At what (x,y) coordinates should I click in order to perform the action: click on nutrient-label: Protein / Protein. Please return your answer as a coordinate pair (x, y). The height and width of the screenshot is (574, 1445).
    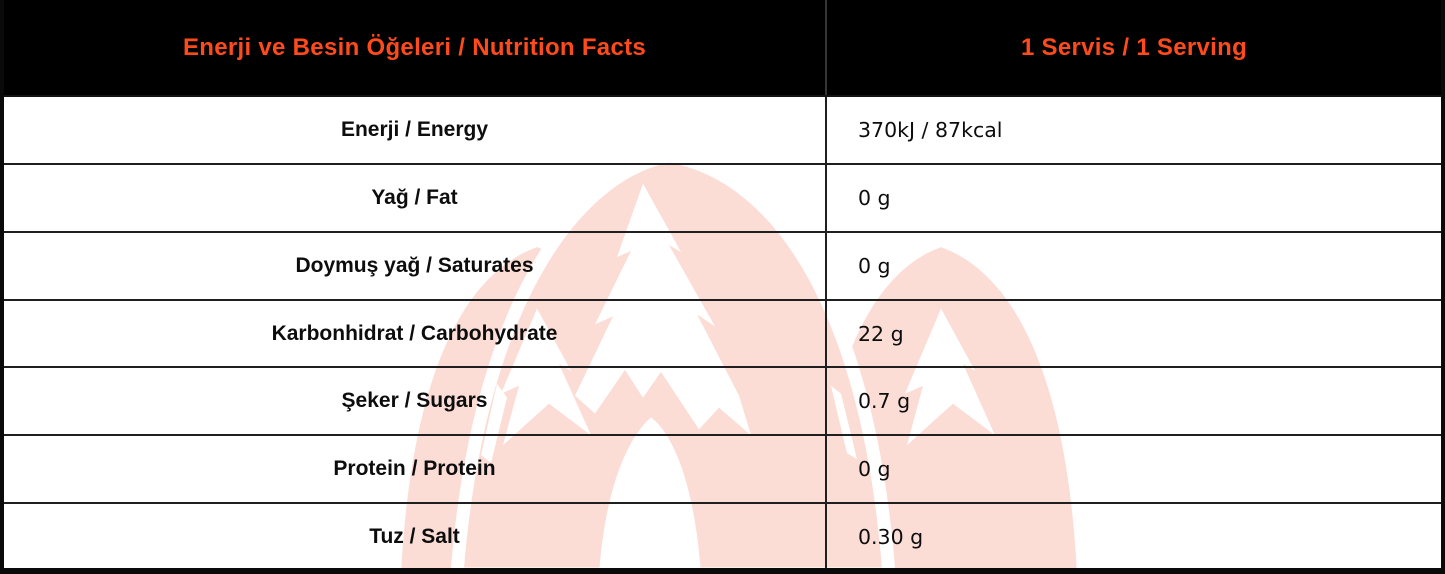
    Looking at the image, I should click on (414, 469).